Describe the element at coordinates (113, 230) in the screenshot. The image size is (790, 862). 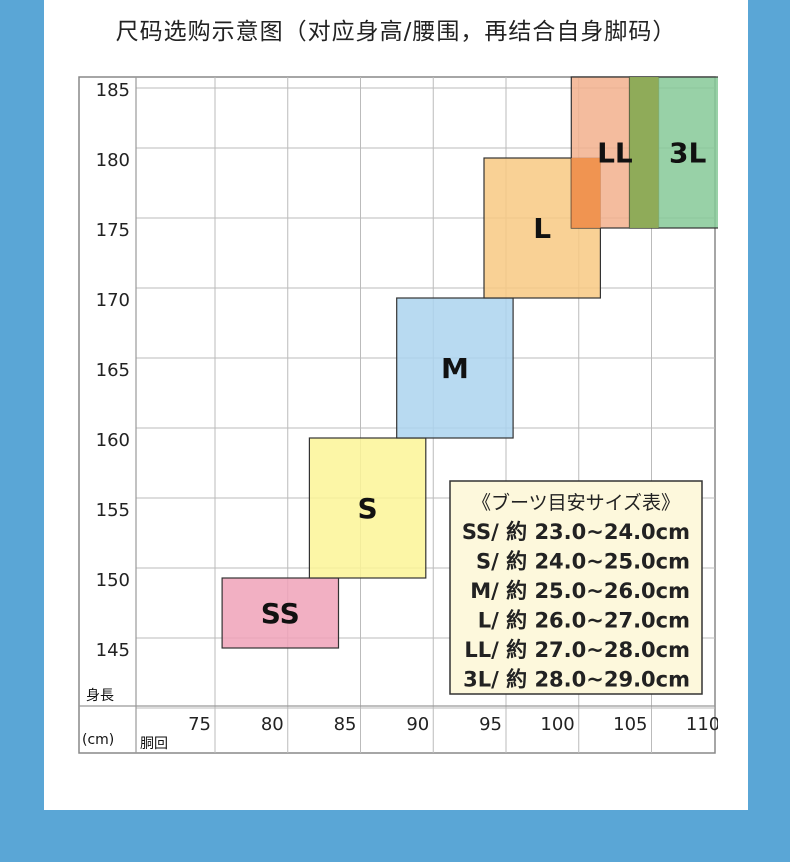
I see `y-tick-label: 175` at that location.